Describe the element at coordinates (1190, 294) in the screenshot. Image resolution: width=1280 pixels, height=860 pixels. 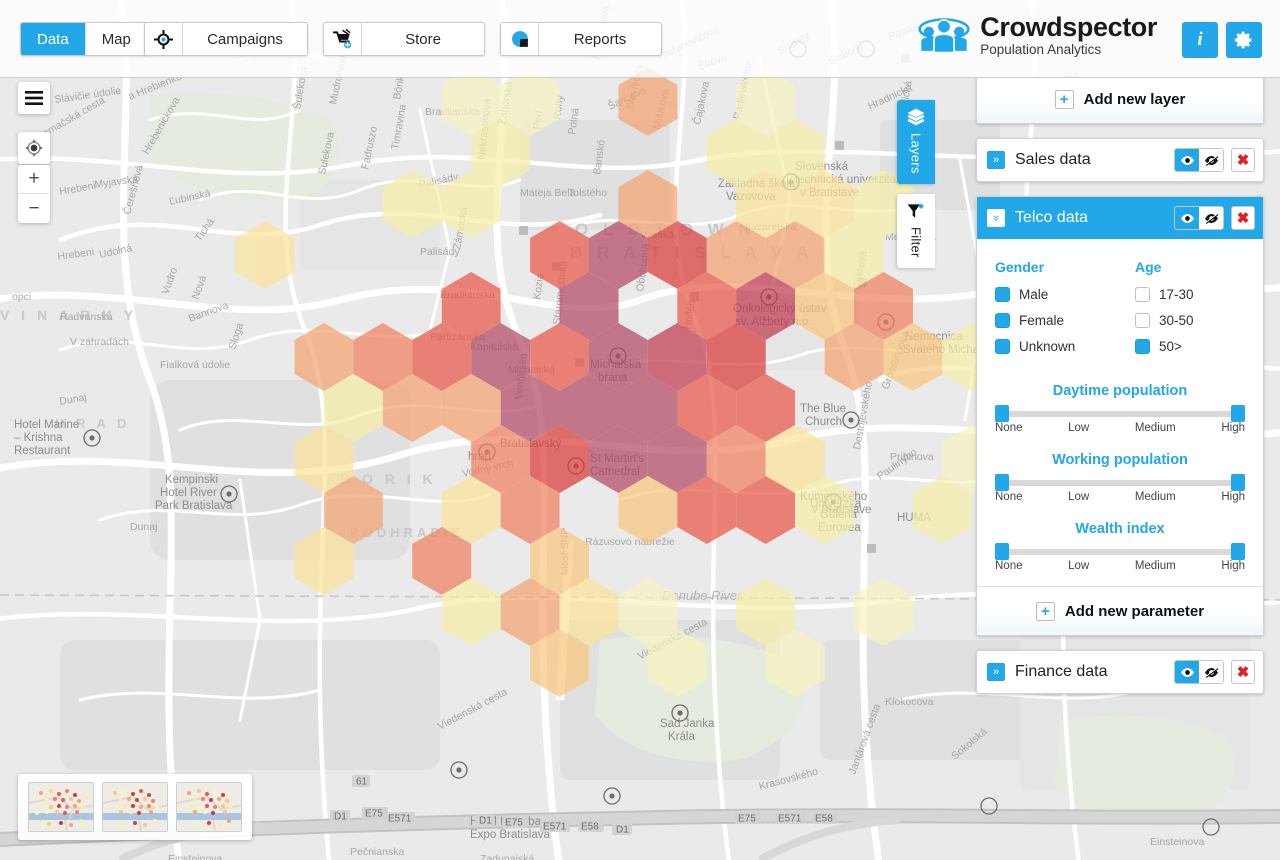
I see `checkbox-row-age-17-30: 17-30` at that location.